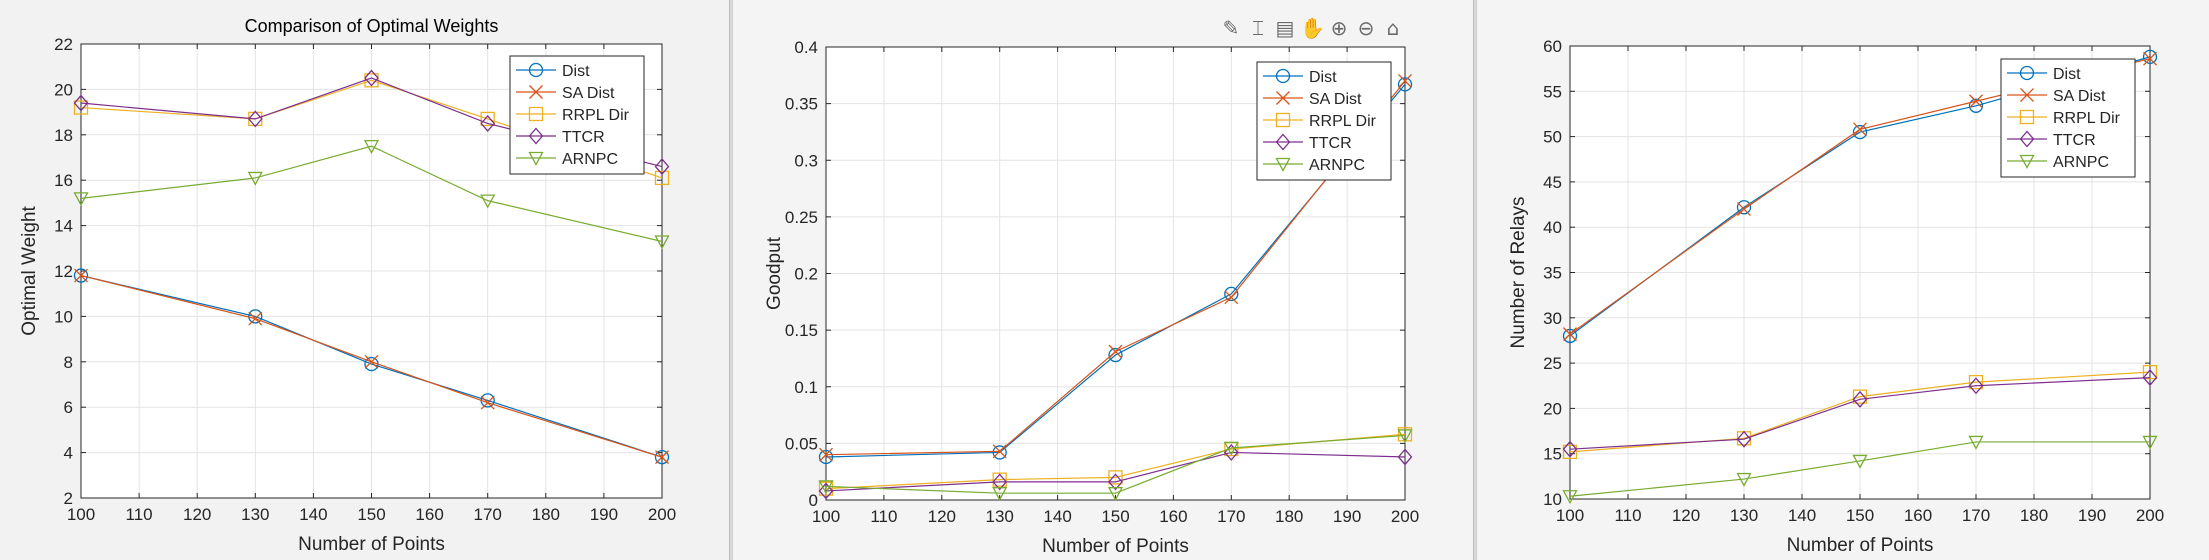  Describe the element at coordinates (806, 47) in the screenshot. I see `y-tick-label: 0.4` at that location.